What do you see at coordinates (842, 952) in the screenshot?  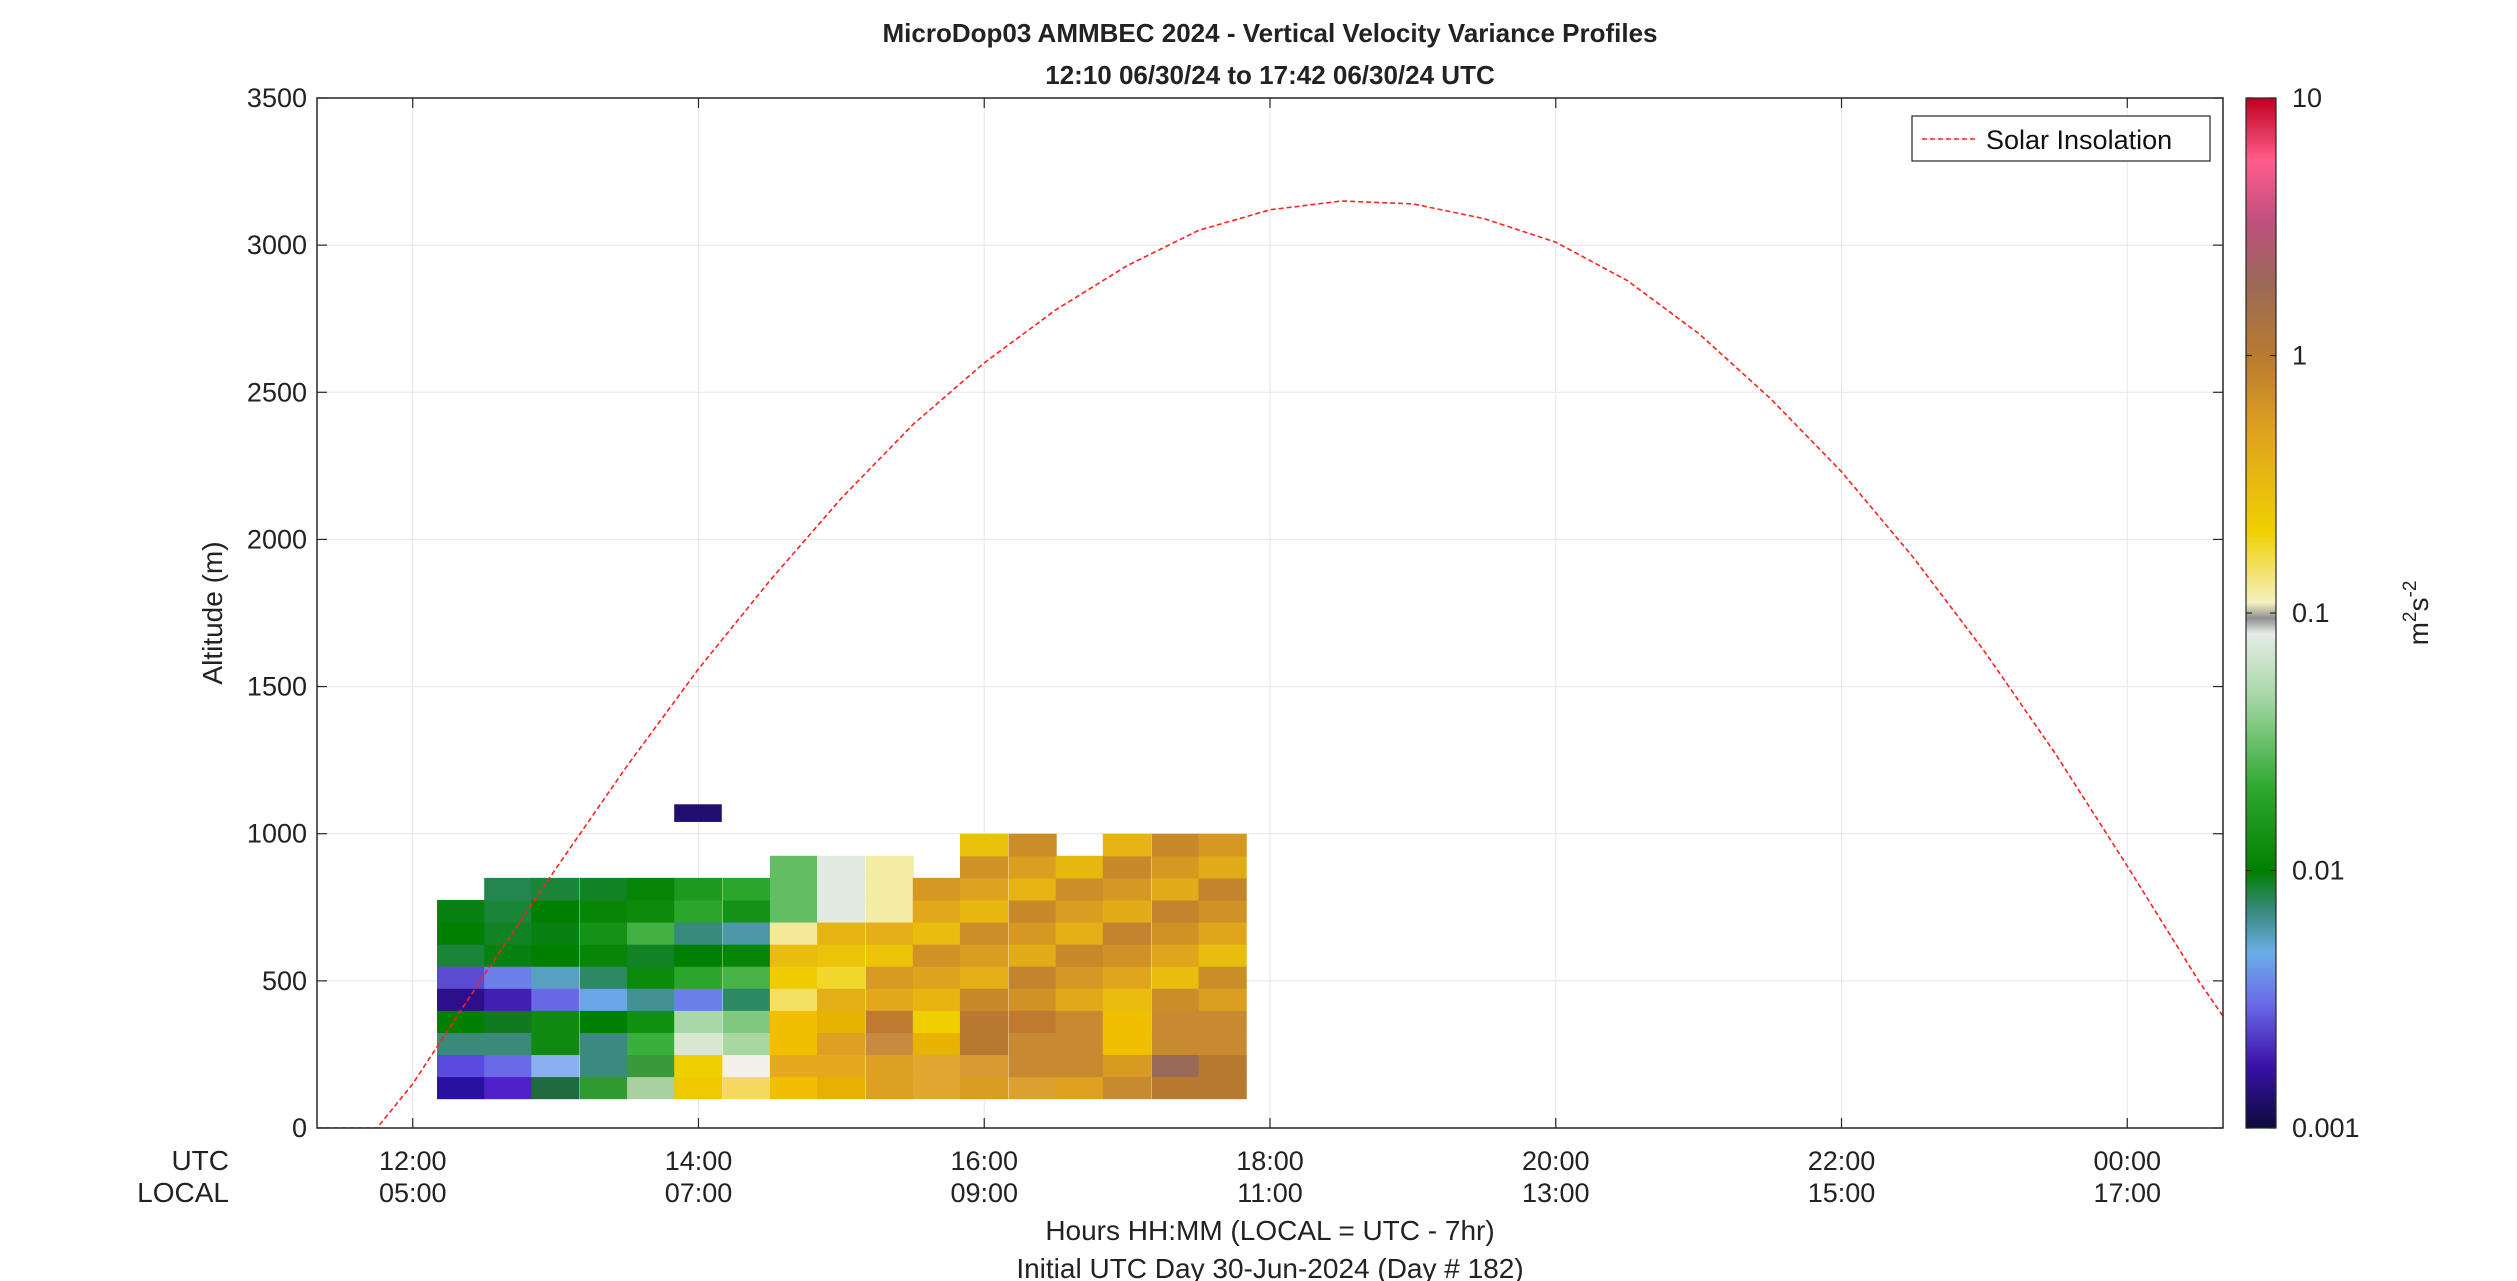 I see `variance-heatmap` at bounding box center [842, 952].